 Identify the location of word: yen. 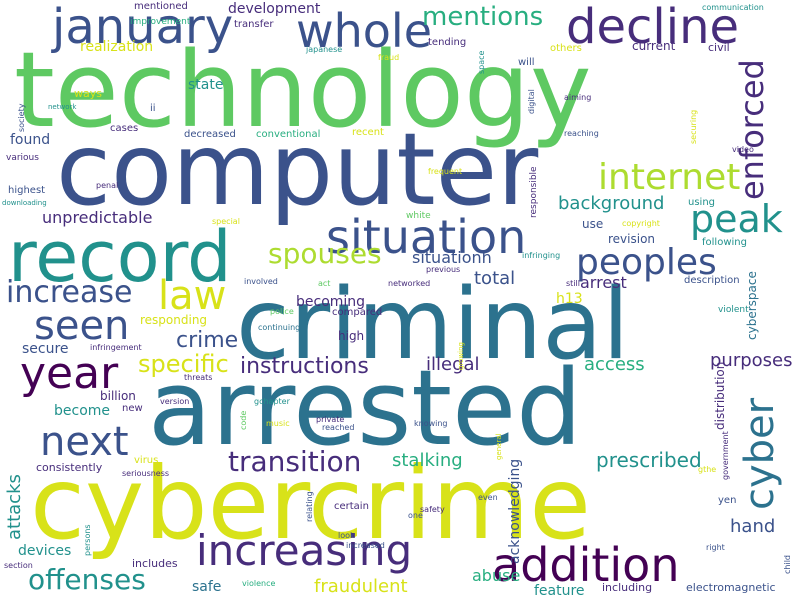
(727, 500).